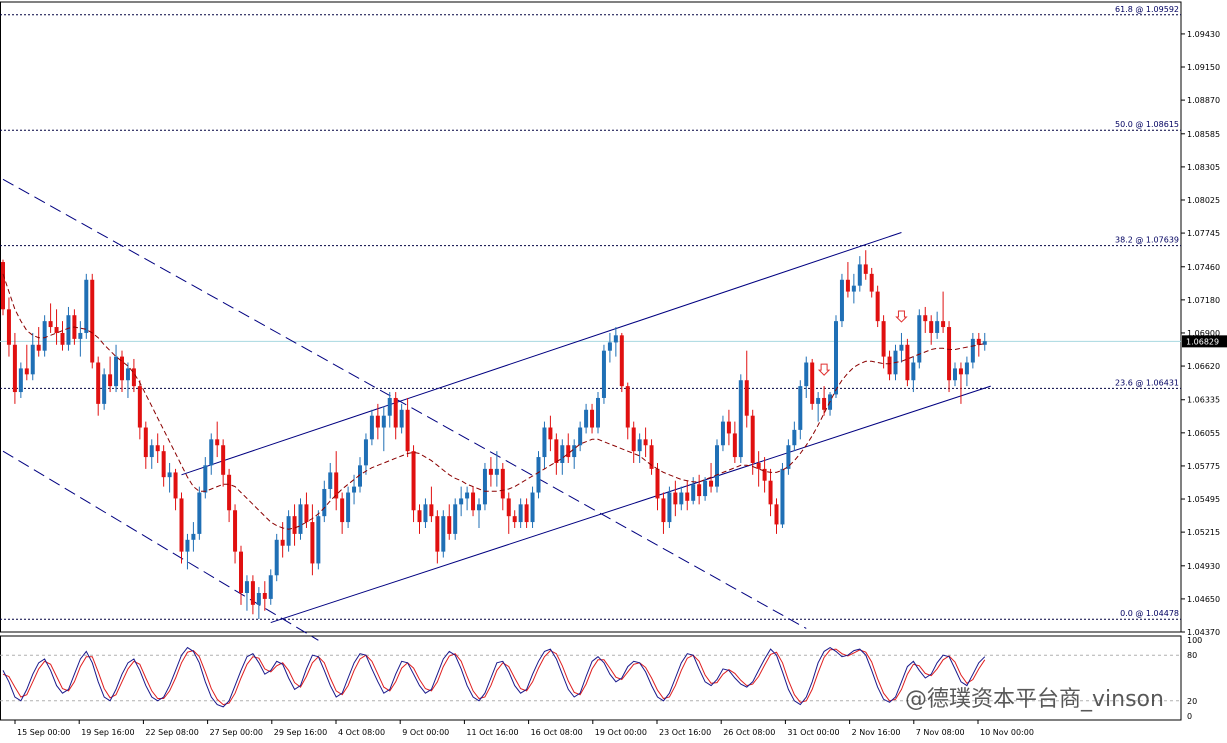  What do you see at coordinates (1192, 701) in the screenshot?
I see `stochastic-level-label: 20` at bounding box center [1192, 701].